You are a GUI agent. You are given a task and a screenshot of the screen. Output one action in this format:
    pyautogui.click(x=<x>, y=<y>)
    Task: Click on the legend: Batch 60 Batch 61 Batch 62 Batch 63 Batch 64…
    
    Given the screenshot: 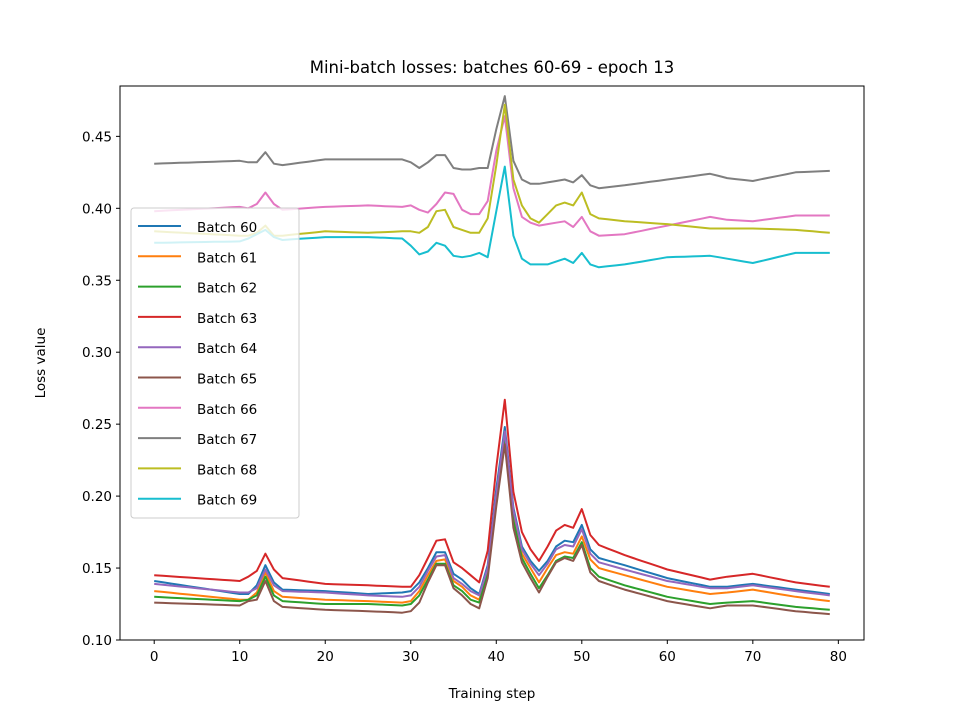 What is the action you would take?
    pyautogui.click(x=215, y=363)
    